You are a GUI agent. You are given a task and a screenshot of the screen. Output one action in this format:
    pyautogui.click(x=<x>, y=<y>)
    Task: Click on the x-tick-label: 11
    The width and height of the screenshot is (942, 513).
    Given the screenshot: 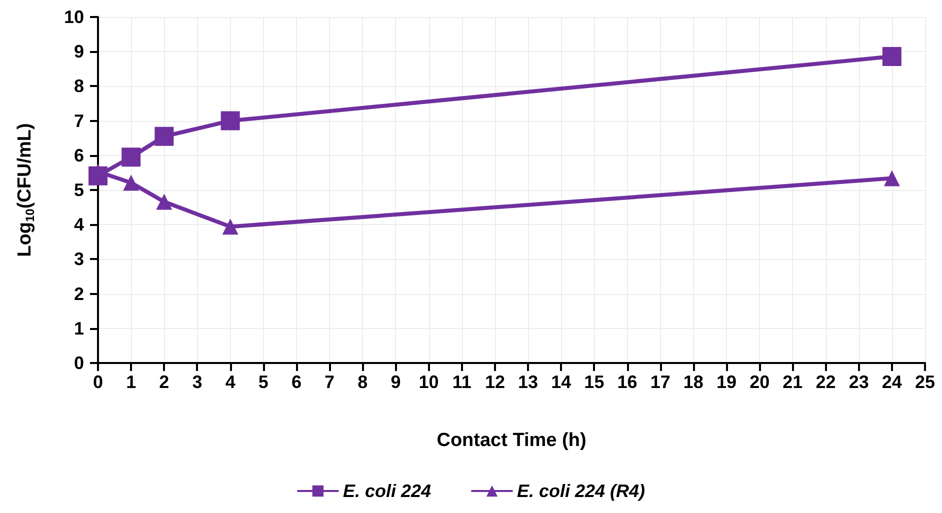 What is the action you would take?
    pyautogui.click(x=462, y=382)
    